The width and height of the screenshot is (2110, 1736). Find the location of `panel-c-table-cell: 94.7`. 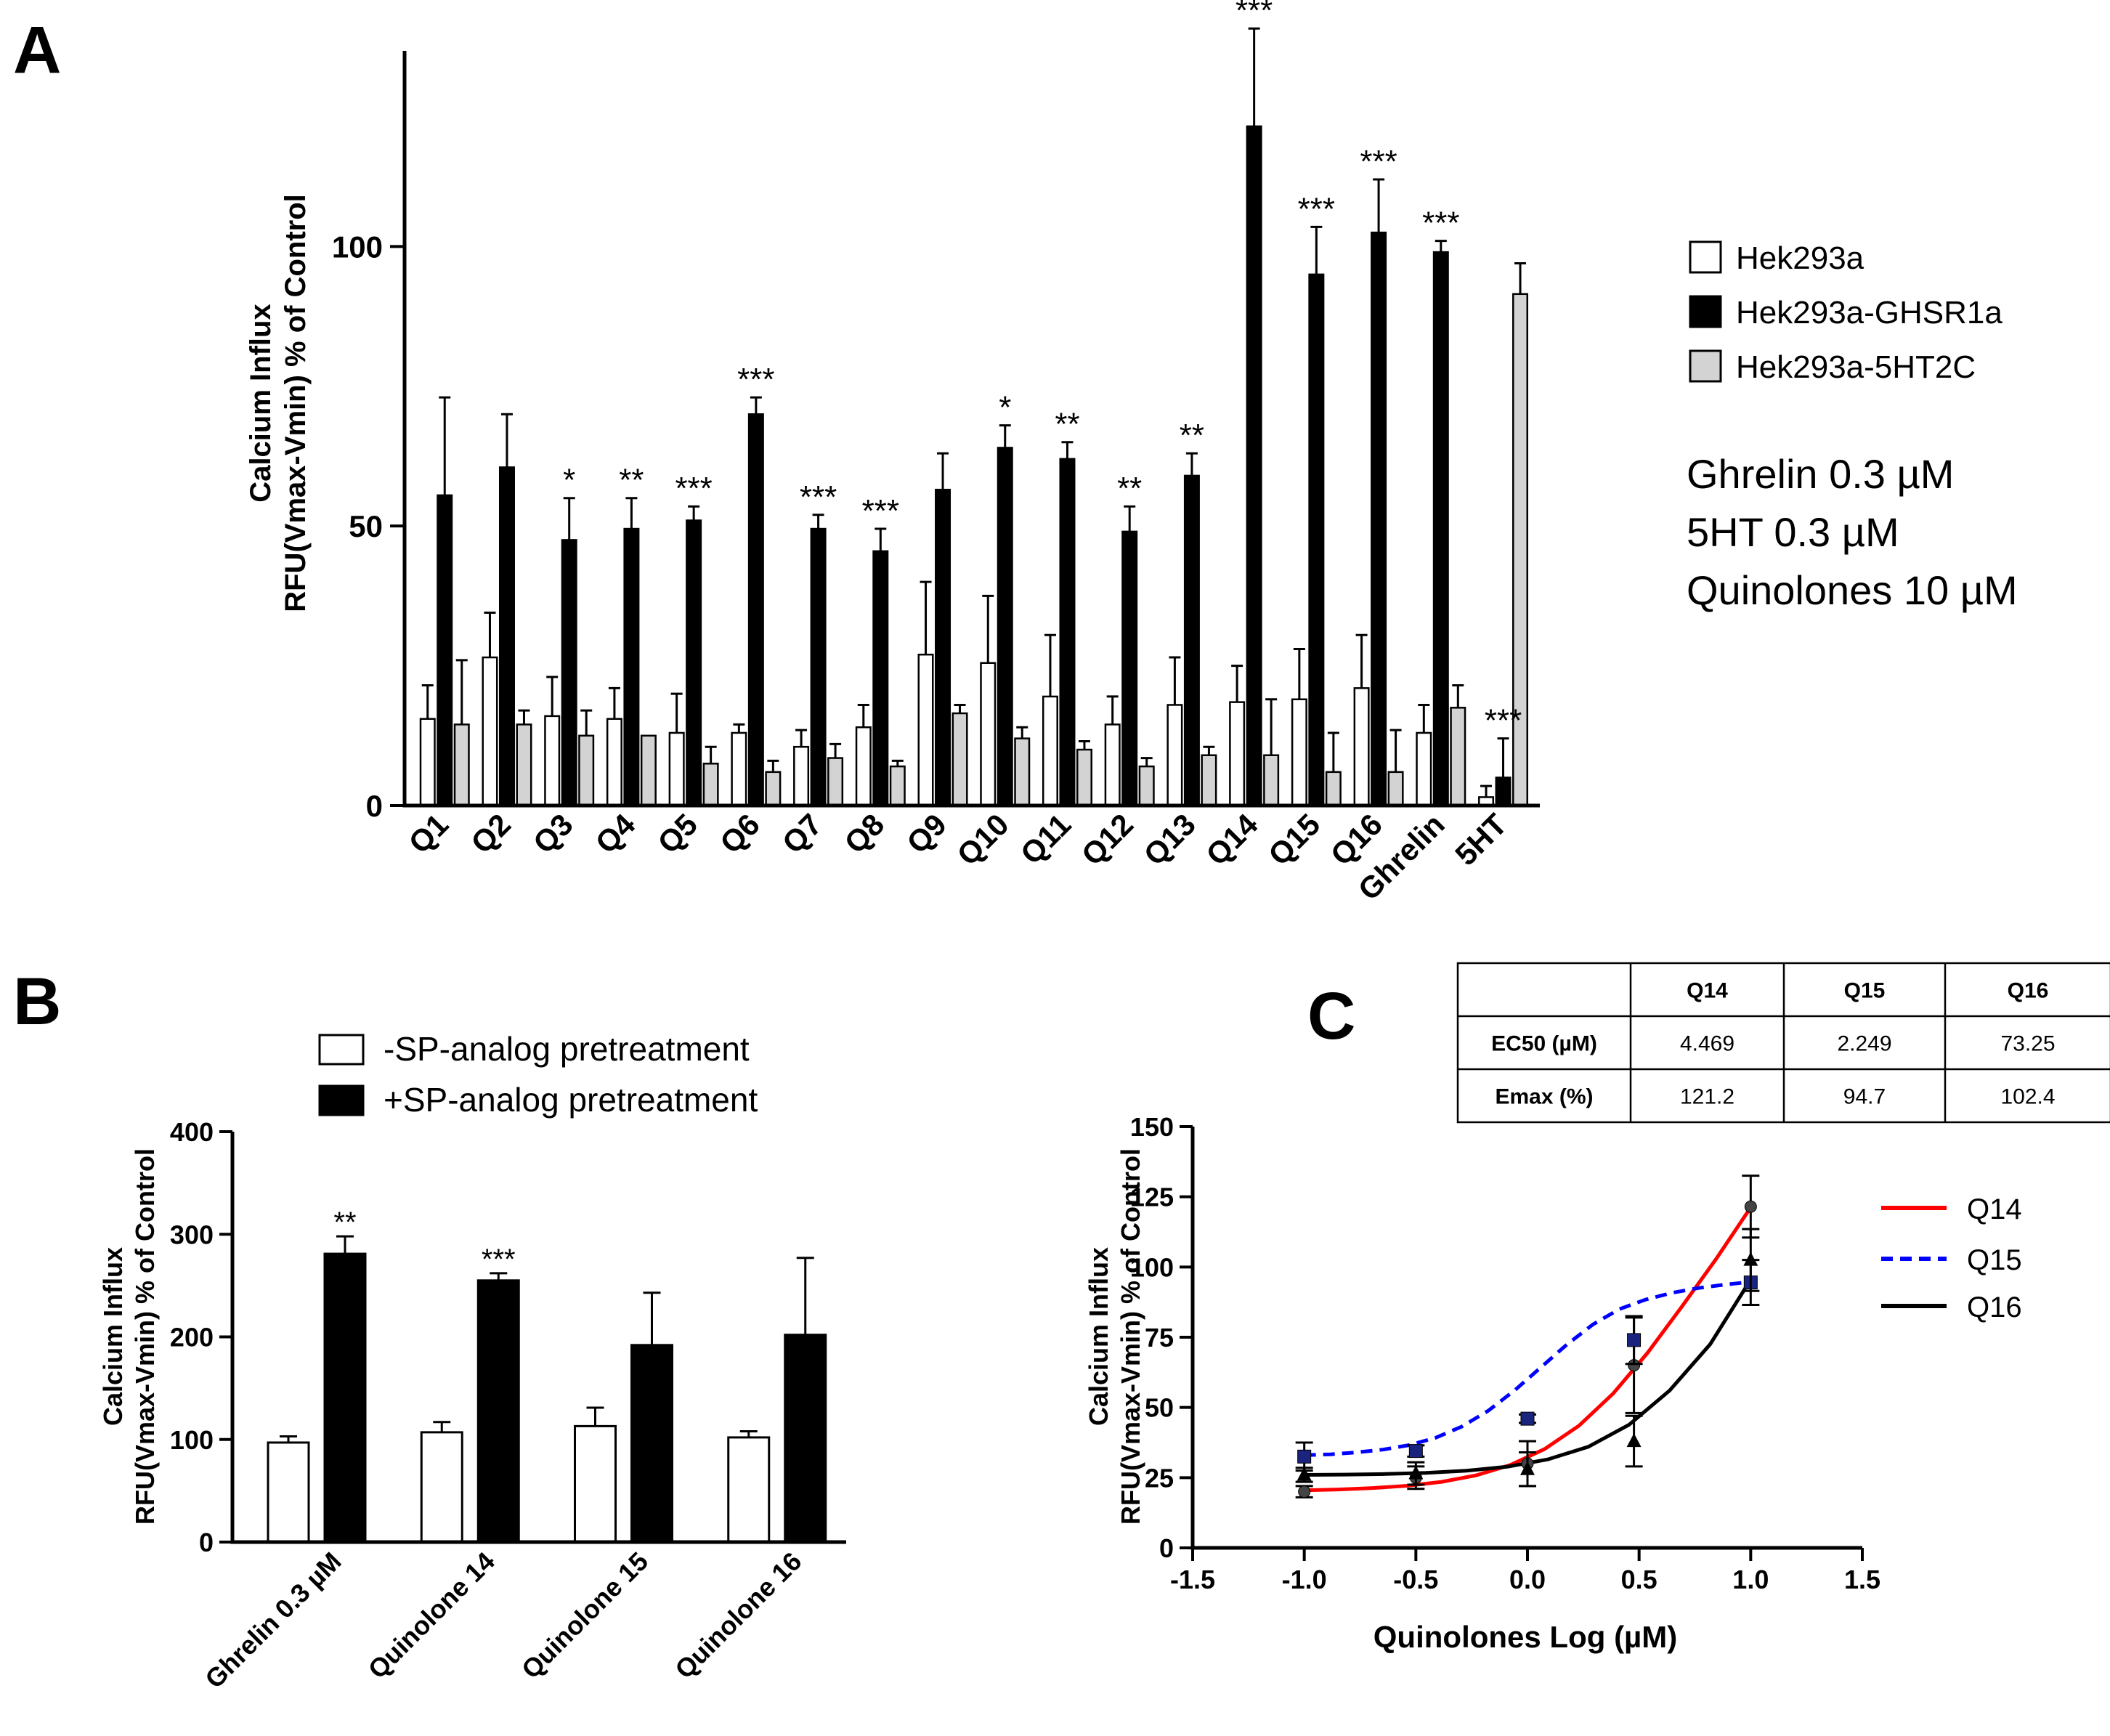

panel-c-table-cell: 94.7 is located at coordinates (1865, 1097).